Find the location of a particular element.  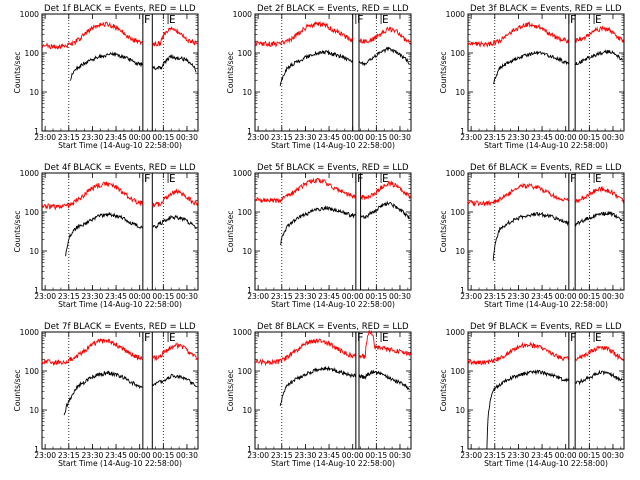

subplot-title: Det 2f BLACK = Events, RED = LLD is located at coordinates (333, 9).